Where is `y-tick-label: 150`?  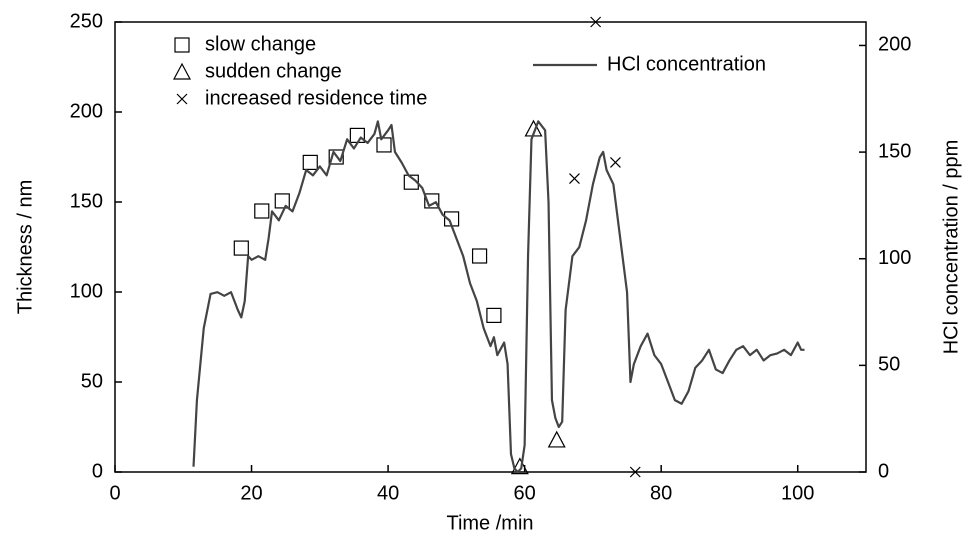
y-tick-label: 150 is located at coordinates (86, 201).